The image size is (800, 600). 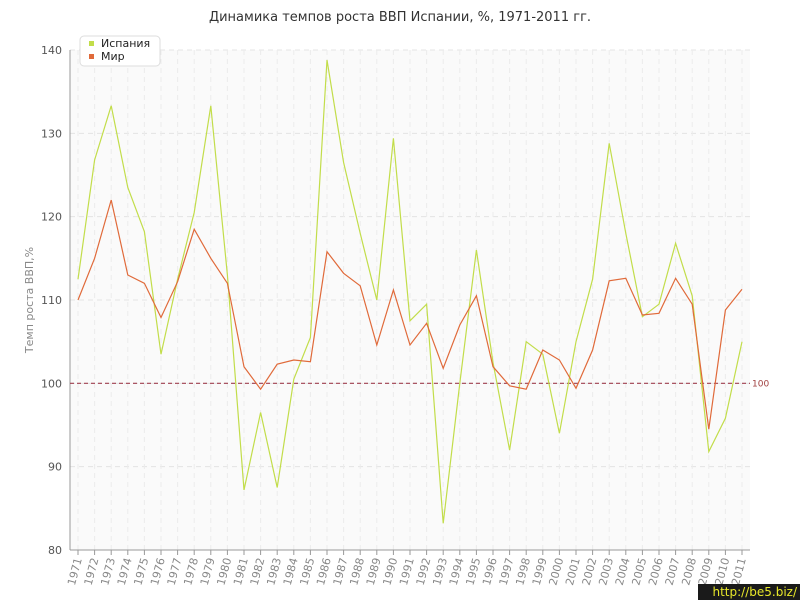 What do you see at coordinates (51, 133) in the screenshot?
I see `y-tick-label: 130` at bounding box center [51, 133].